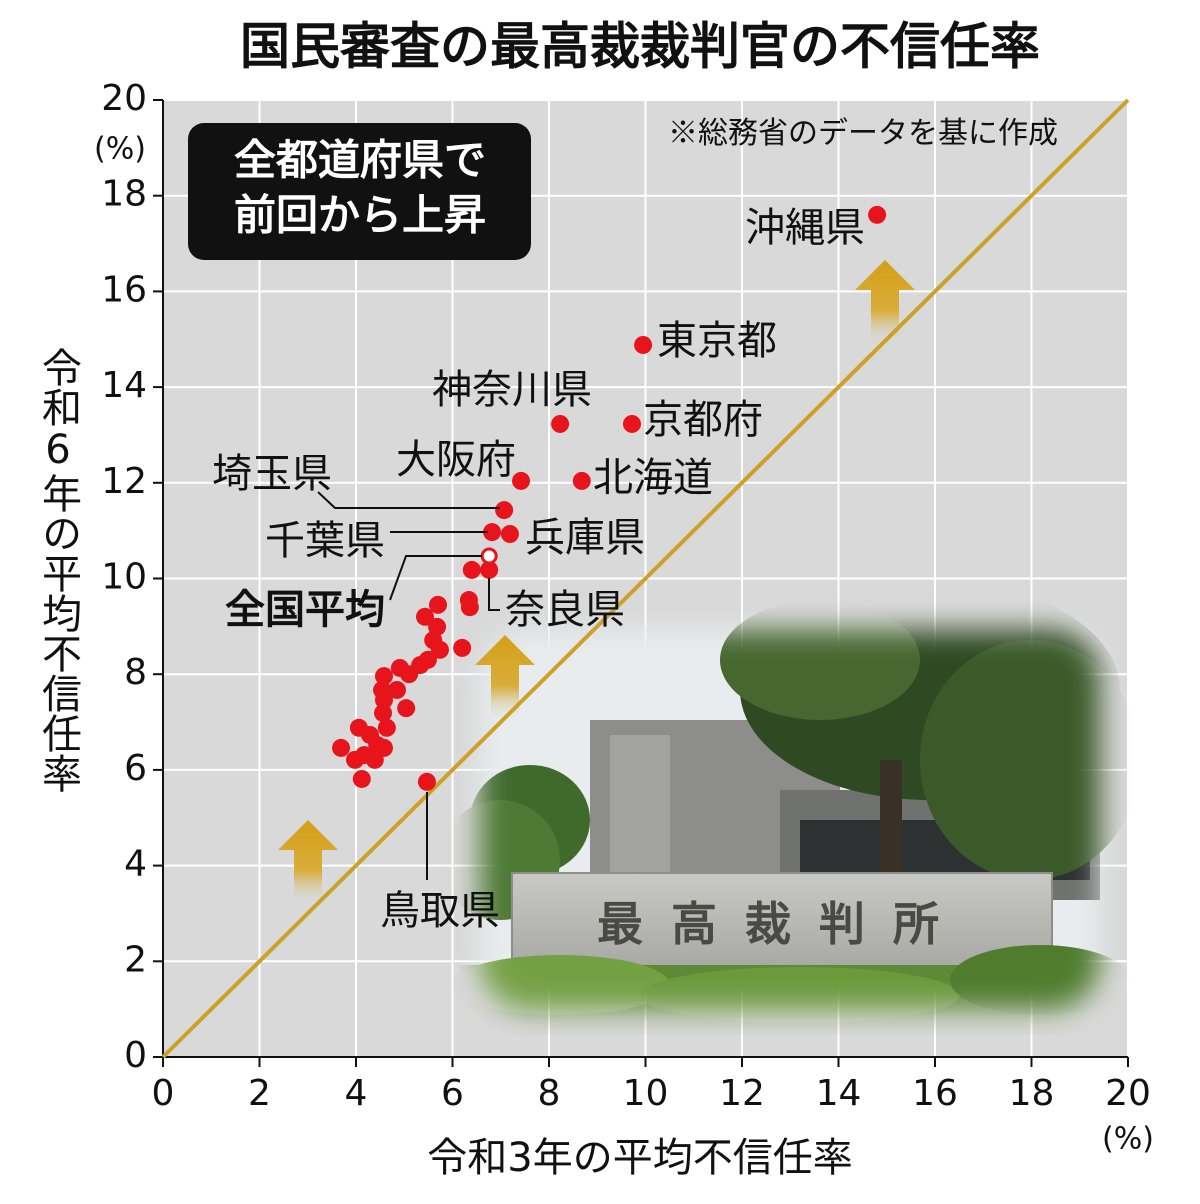 The width and height of the screenshot is (1200, 1204). Describe the element at coordinates (124, 289) in the screenshot. I see `y-tick-label: 16` at that location.